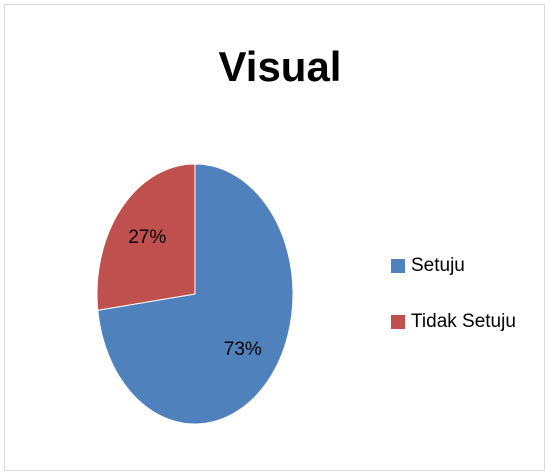  What do you see at coordinates (463, 321) in the screenshot?
I see `legend-label: Tidak Setuju` at bounding box center [463, 321].